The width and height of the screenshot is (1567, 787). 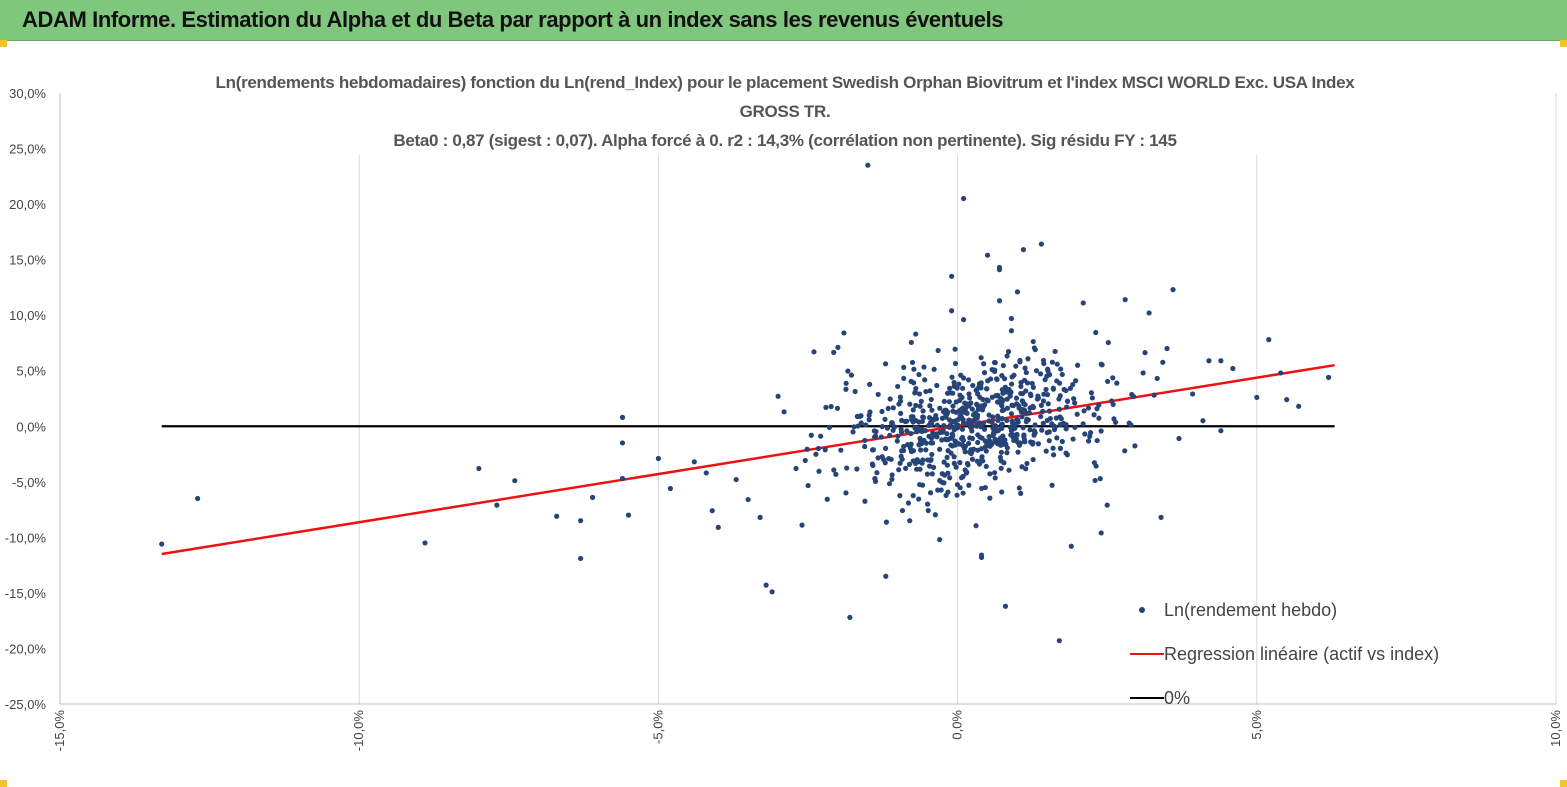 What do you see at coordinates (1563, 43) in the screenshot?
I see `chart-frame-handle-top-right` at bounding box center [1563, 43].